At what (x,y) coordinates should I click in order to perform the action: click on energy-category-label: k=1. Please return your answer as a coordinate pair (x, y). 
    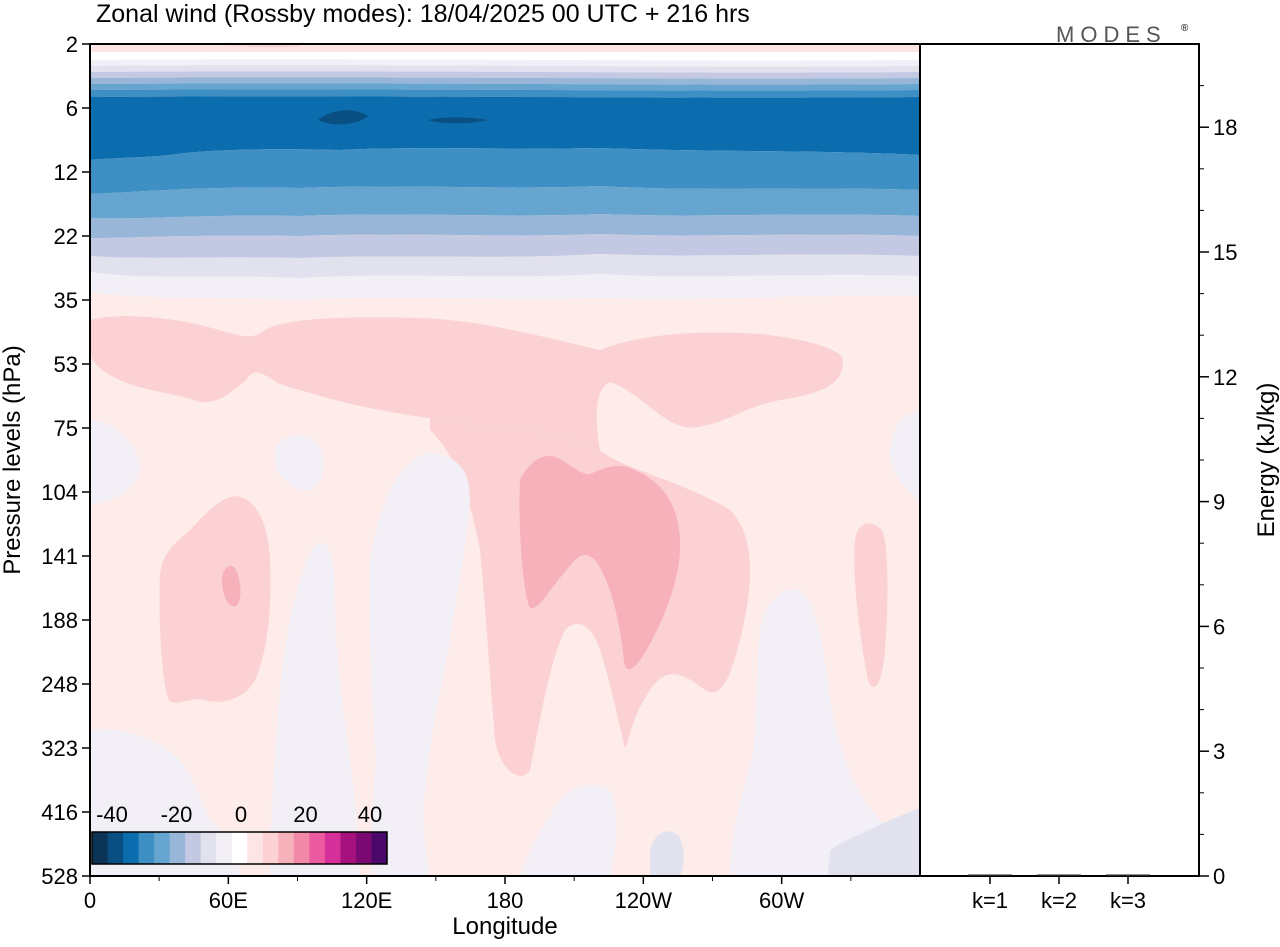
    Looking at the image, I should click on (990, 900).